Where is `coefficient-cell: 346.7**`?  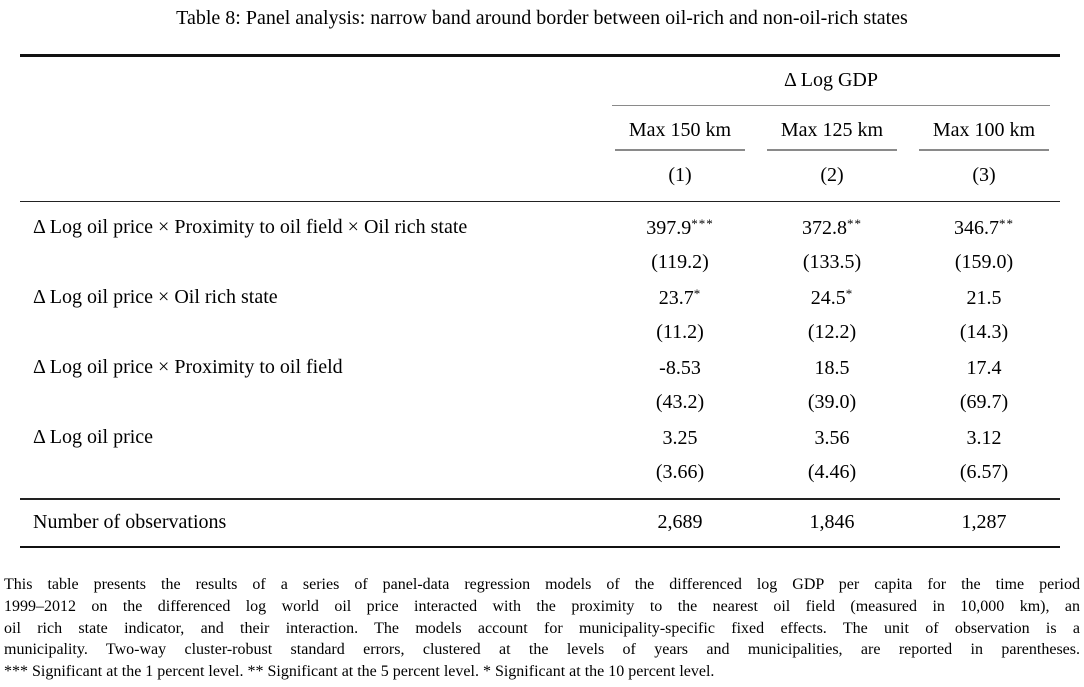 coefficient-cell: 346.7** is located at coordinates (984, 228).